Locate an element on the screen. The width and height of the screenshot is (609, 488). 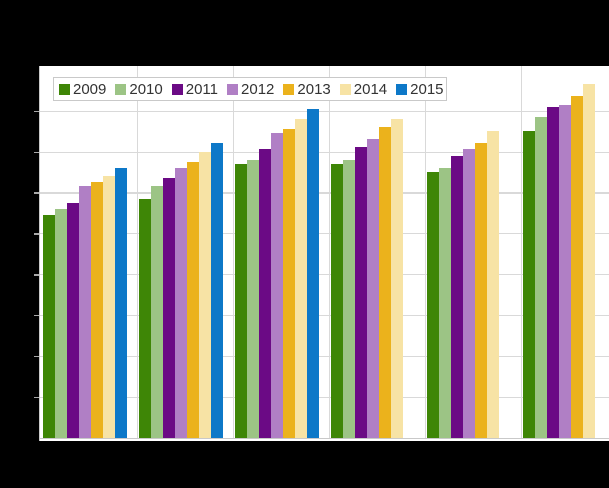
legend-item-2014: 2014 is located at coordinates (363, 89).